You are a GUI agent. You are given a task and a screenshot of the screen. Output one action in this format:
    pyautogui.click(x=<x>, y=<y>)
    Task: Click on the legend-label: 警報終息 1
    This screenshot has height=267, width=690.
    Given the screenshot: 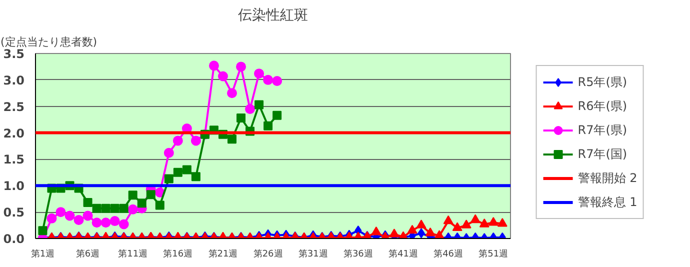 What is the action you would take?
    pyautogui.click(x=608, y=202)
    